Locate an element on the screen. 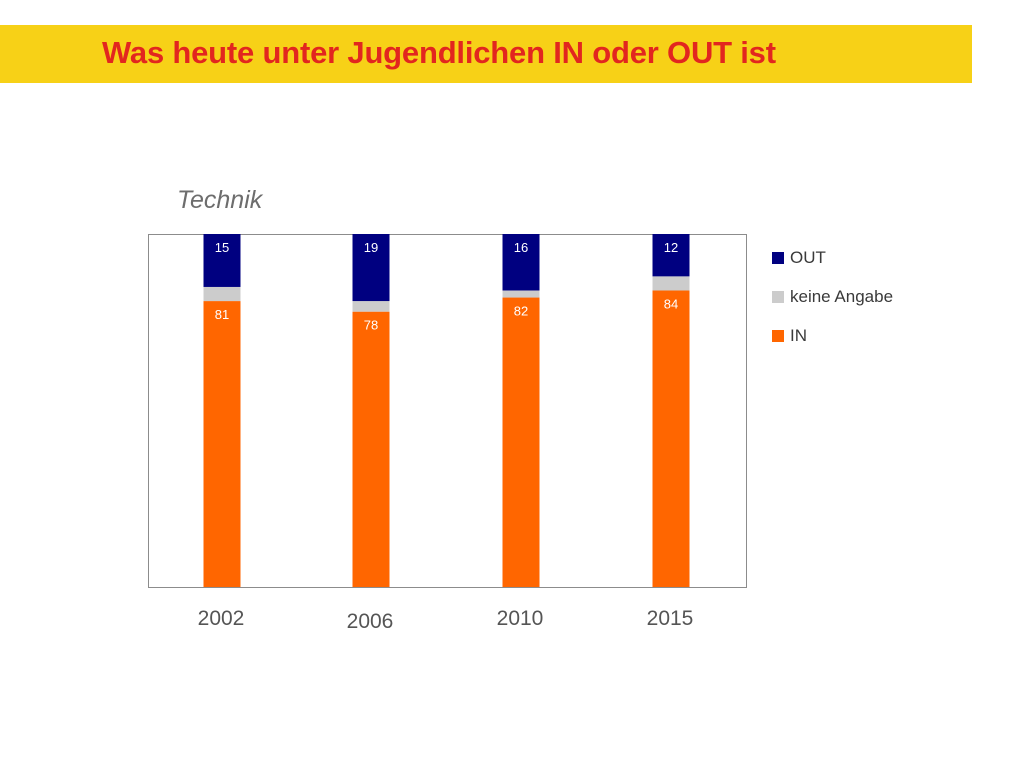 This screenshot has height=768, width=1024. bar-keine-angabe-2010 is located at coordinates (521, 294).